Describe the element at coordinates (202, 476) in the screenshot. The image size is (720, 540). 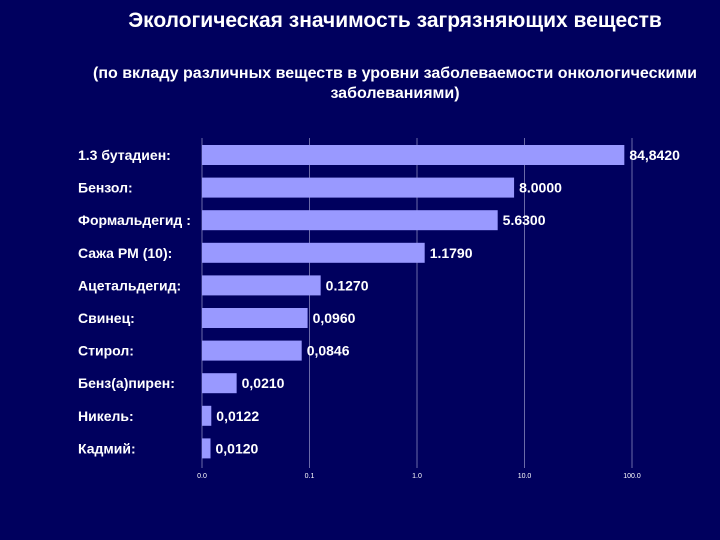
I see `x-tick-label: 0.0` at that location.